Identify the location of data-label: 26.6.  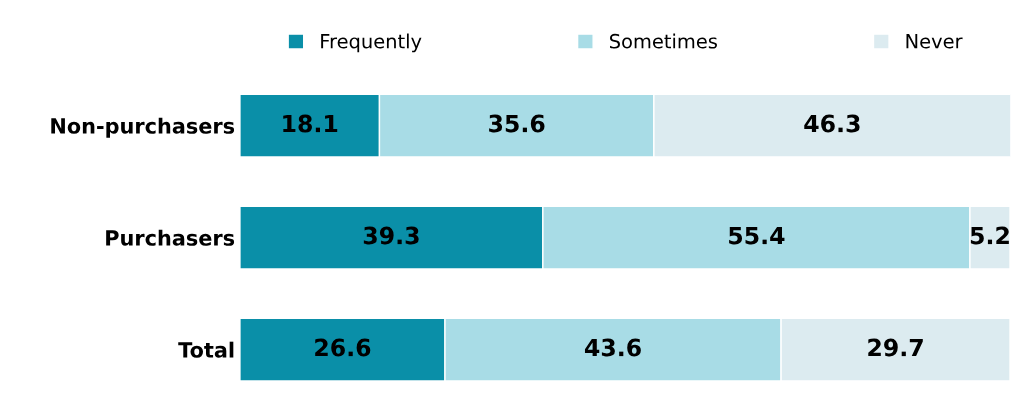
(343, 347).